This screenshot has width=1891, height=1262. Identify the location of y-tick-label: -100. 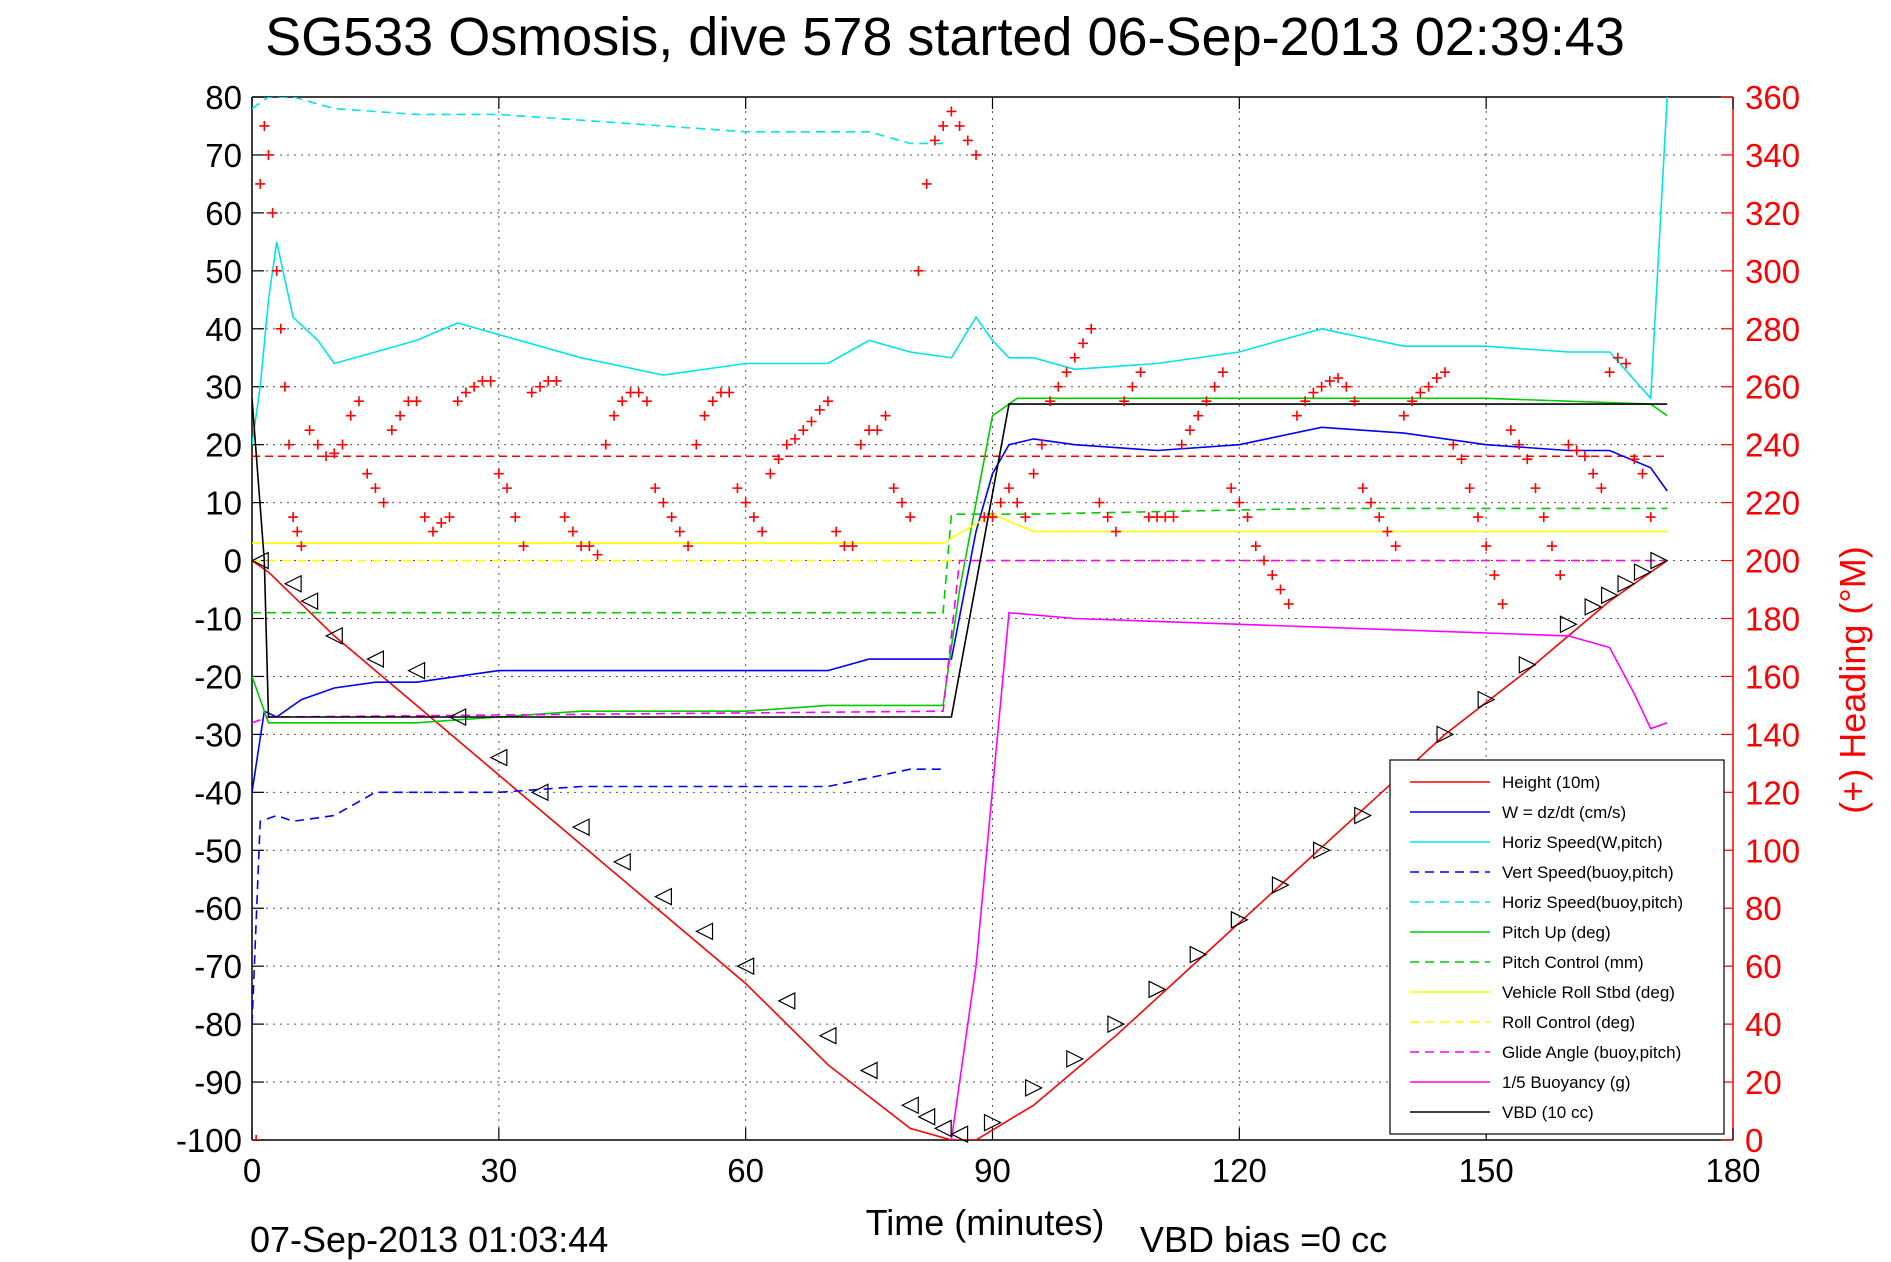
(209, 1140).